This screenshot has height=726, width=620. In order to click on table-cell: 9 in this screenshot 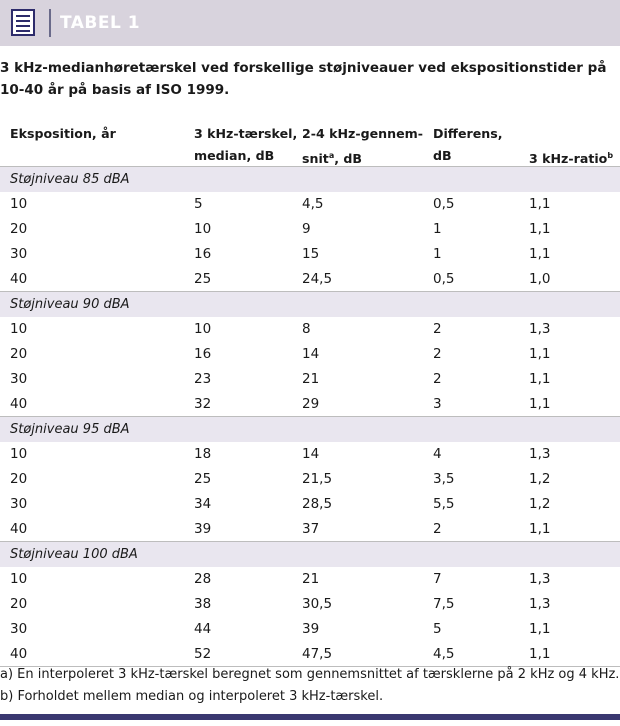, I will do `click(306, 229)`.